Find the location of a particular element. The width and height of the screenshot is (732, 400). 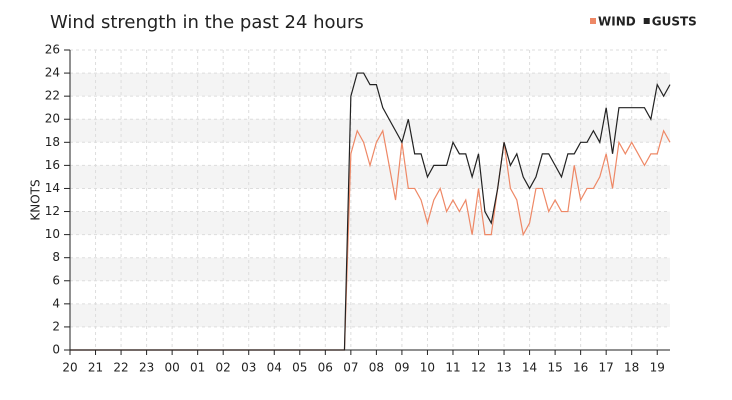

x-tick-label: 01 is located at coordinates (197, 368).